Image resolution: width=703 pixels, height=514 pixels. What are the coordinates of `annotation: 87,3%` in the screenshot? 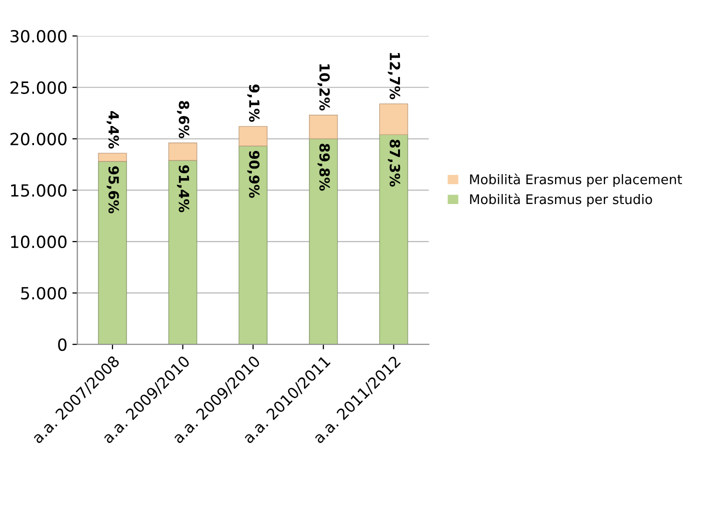 It's located at (394, 163).